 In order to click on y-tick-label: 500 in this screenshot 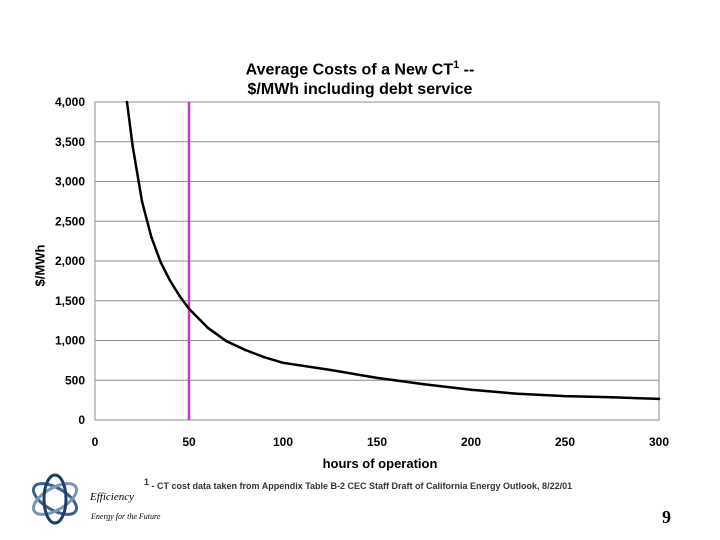, I will do `click(75, 380)`.